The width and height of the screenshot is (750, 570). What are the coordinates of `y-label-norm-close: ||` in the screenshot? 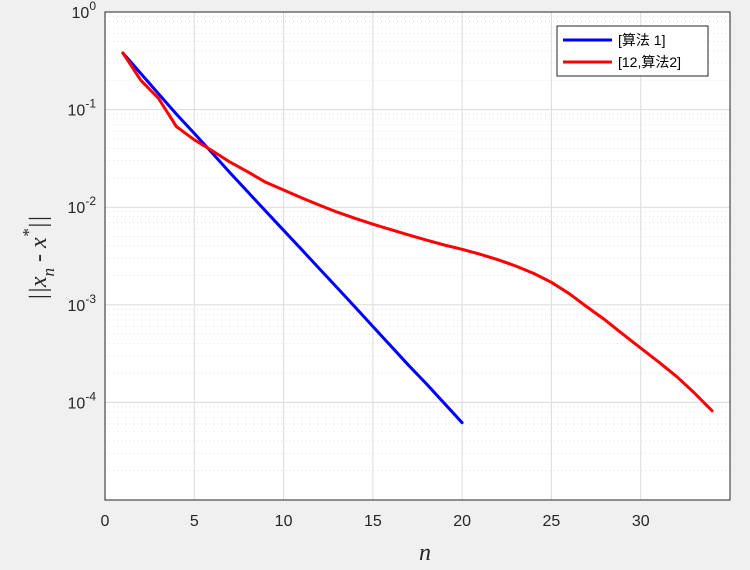 It's located at (39, 222).